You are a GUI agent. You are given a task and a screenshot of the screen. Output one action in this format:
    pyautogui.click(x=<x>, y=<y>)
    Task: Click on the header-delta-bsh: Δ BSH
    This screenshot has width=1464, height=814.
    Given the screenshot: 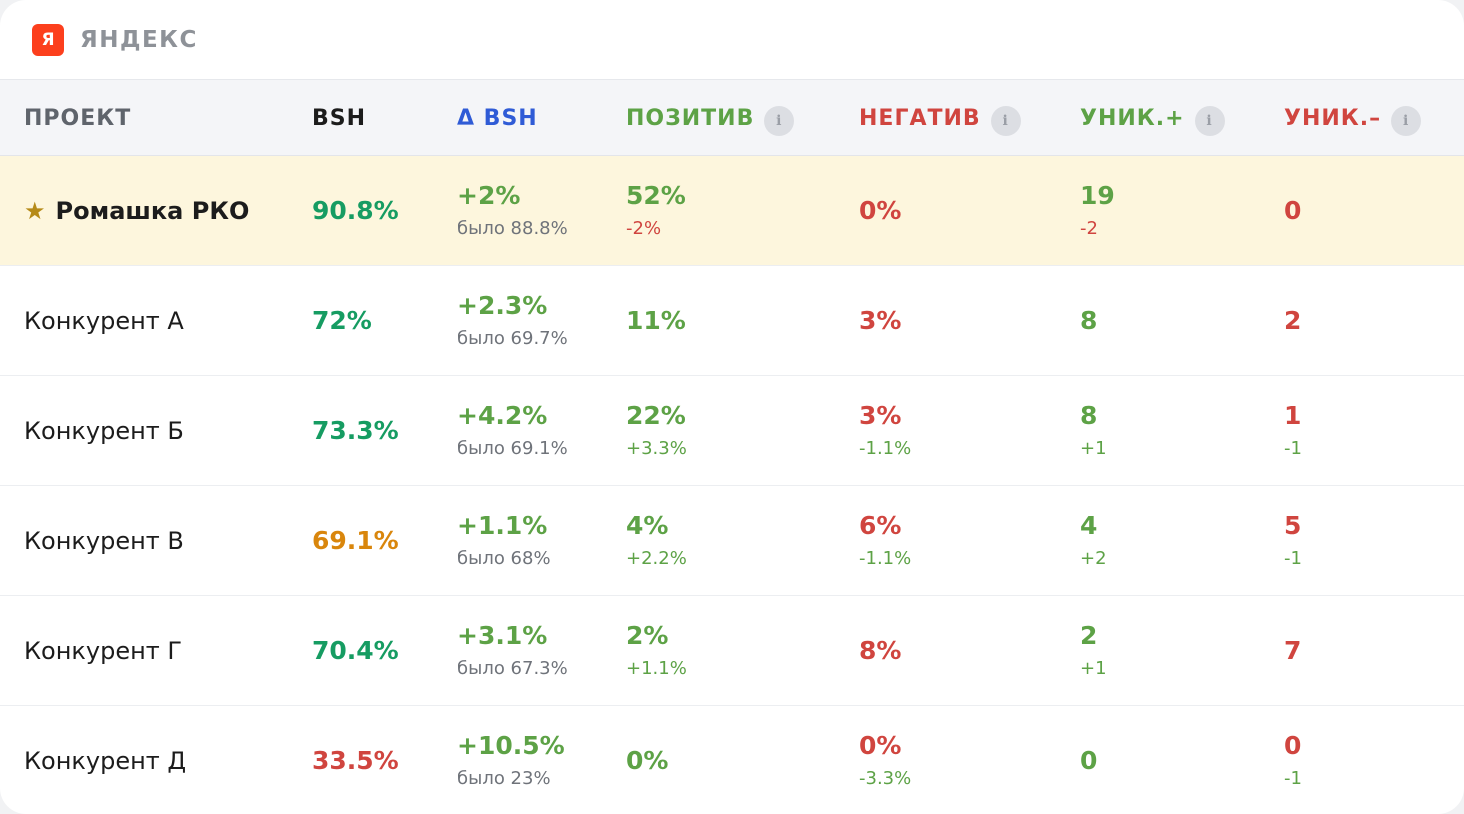 What is the action you would take?
    pyautogui.click(x=497, y=118)
    